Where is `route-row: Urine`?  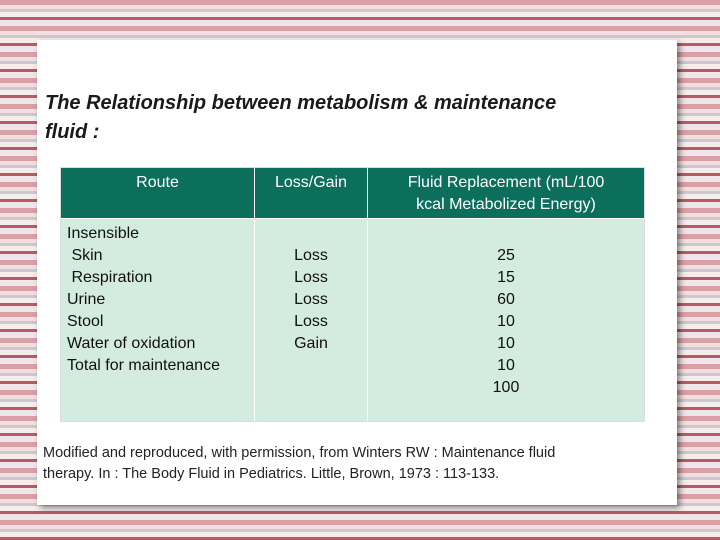 route-row: Urine is located at coordinates (86, 299).